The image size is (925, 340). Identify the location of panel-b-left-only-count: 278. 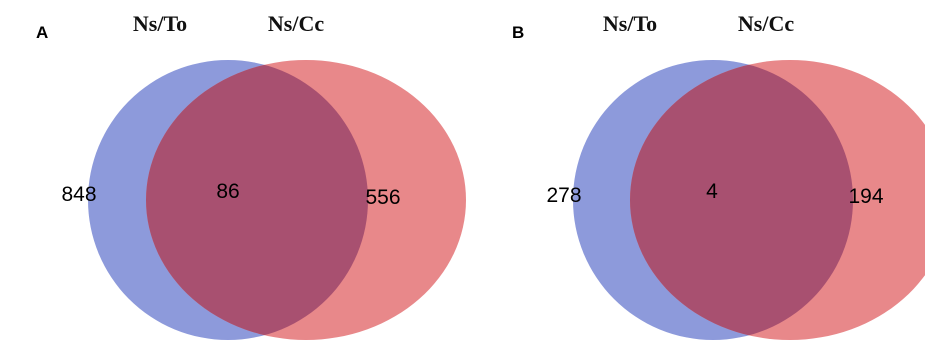
(563, 195).